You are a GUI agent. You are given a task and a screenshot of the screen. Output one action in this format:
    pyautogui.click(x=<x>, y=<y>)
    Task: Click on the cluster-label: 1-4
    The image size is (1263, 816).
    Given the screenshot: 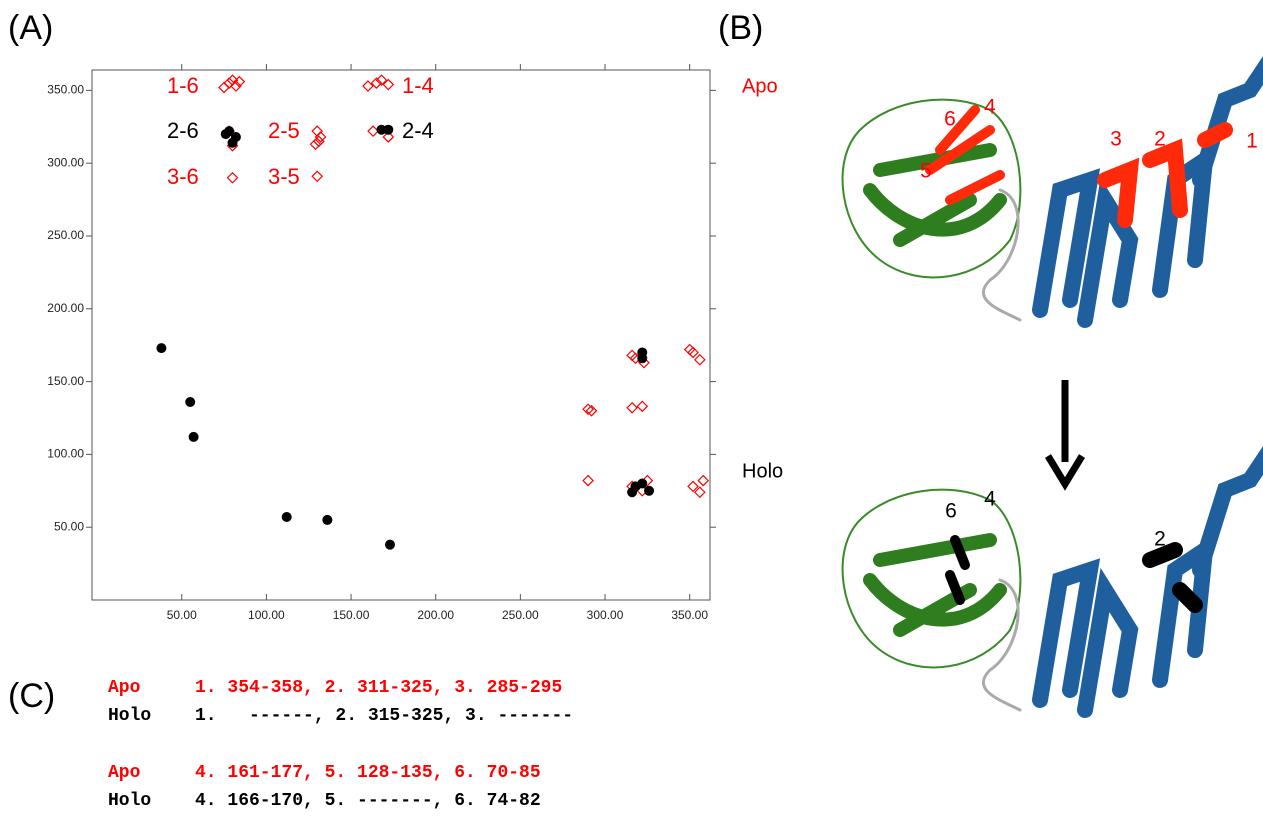 What is the action you would take?
    pyautogui.click(x=418, y=85)
    